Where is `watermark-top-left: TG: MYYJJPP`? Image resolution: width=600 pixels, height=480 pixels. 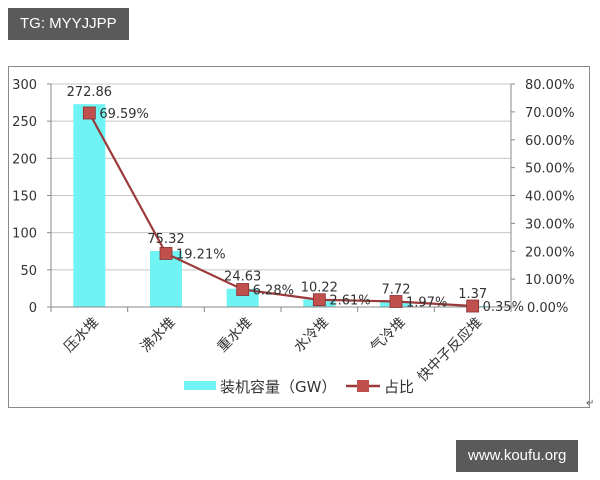 watermark-top-left: TG: MYYJJPP is located at coordinates (68, 24).